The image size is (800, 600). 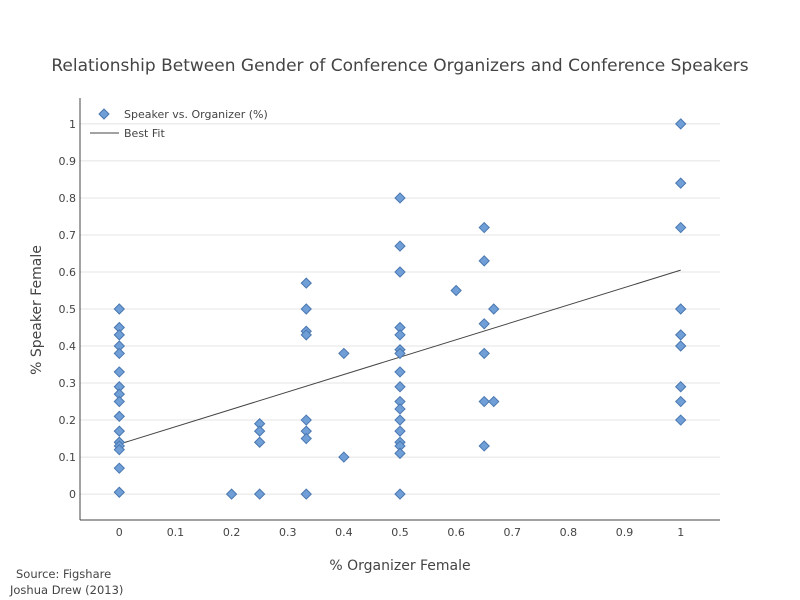 I want to click on legend-label-scatter: Speaker vs. Organizer (%), so click(x=196, y=114).